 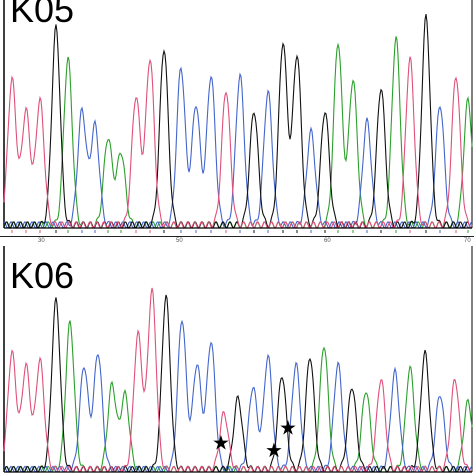 I want to click on panel-label: K05, so click(x=42, y=15).